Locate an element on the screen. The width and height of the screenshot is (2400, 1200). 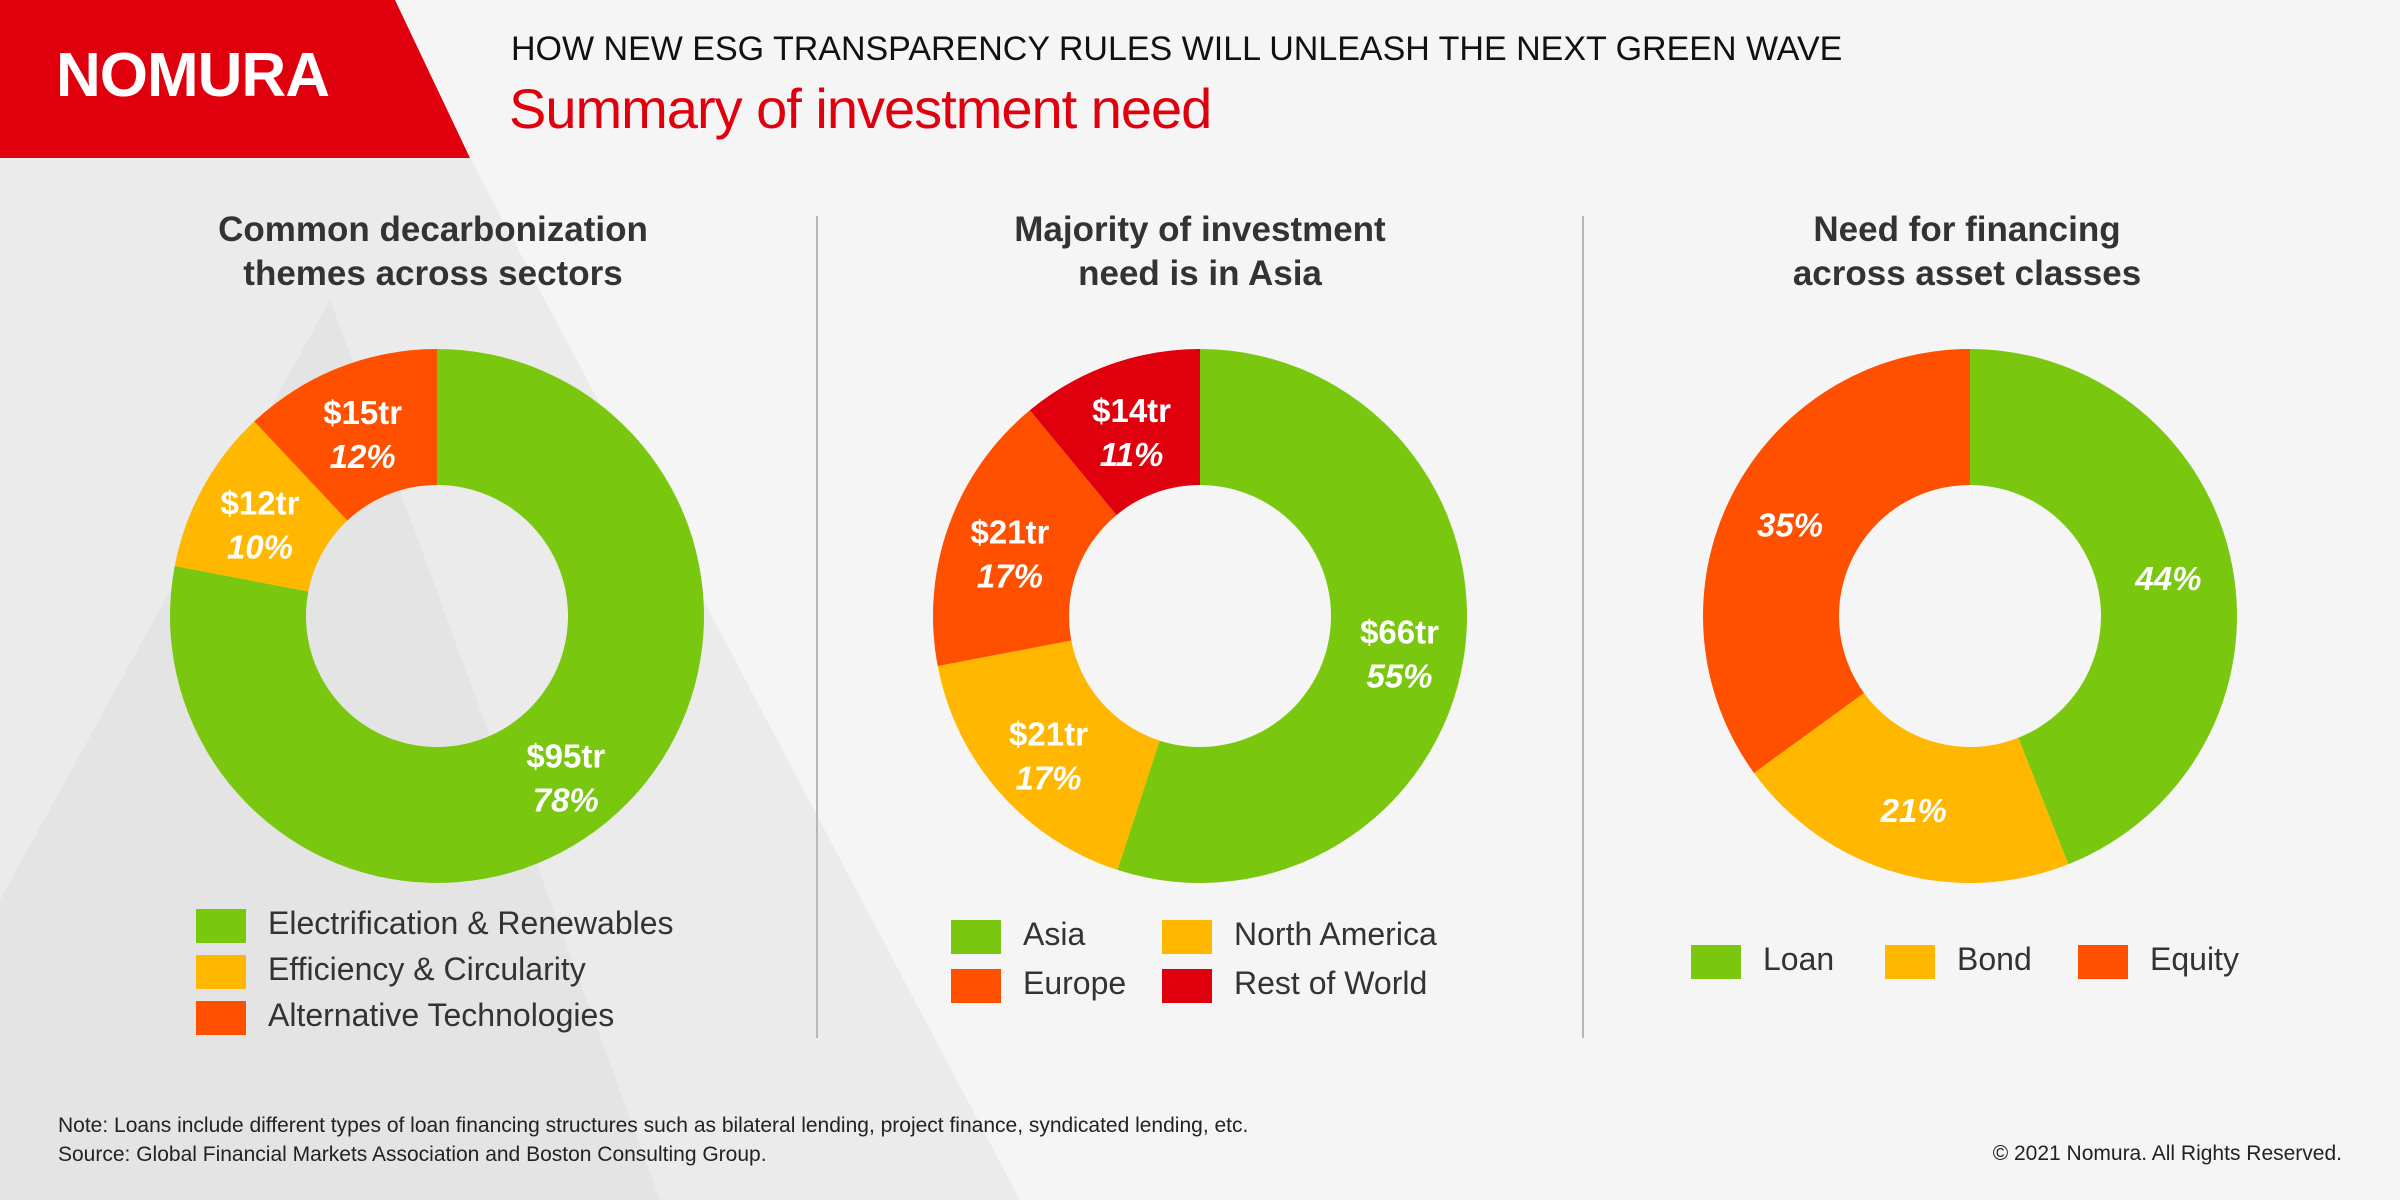
nomura-logo: NOMURA is located at coordinates (193, 75).